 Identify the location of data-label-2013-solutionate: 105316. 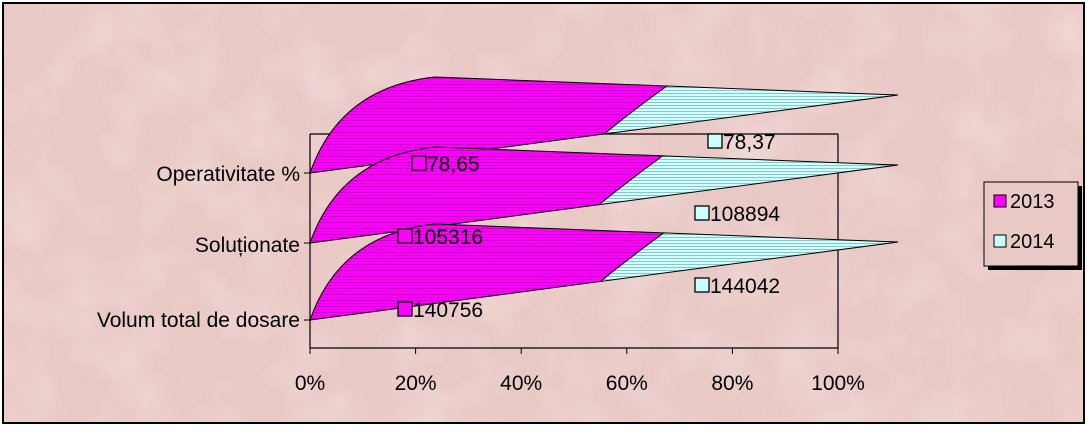
(440, 237).